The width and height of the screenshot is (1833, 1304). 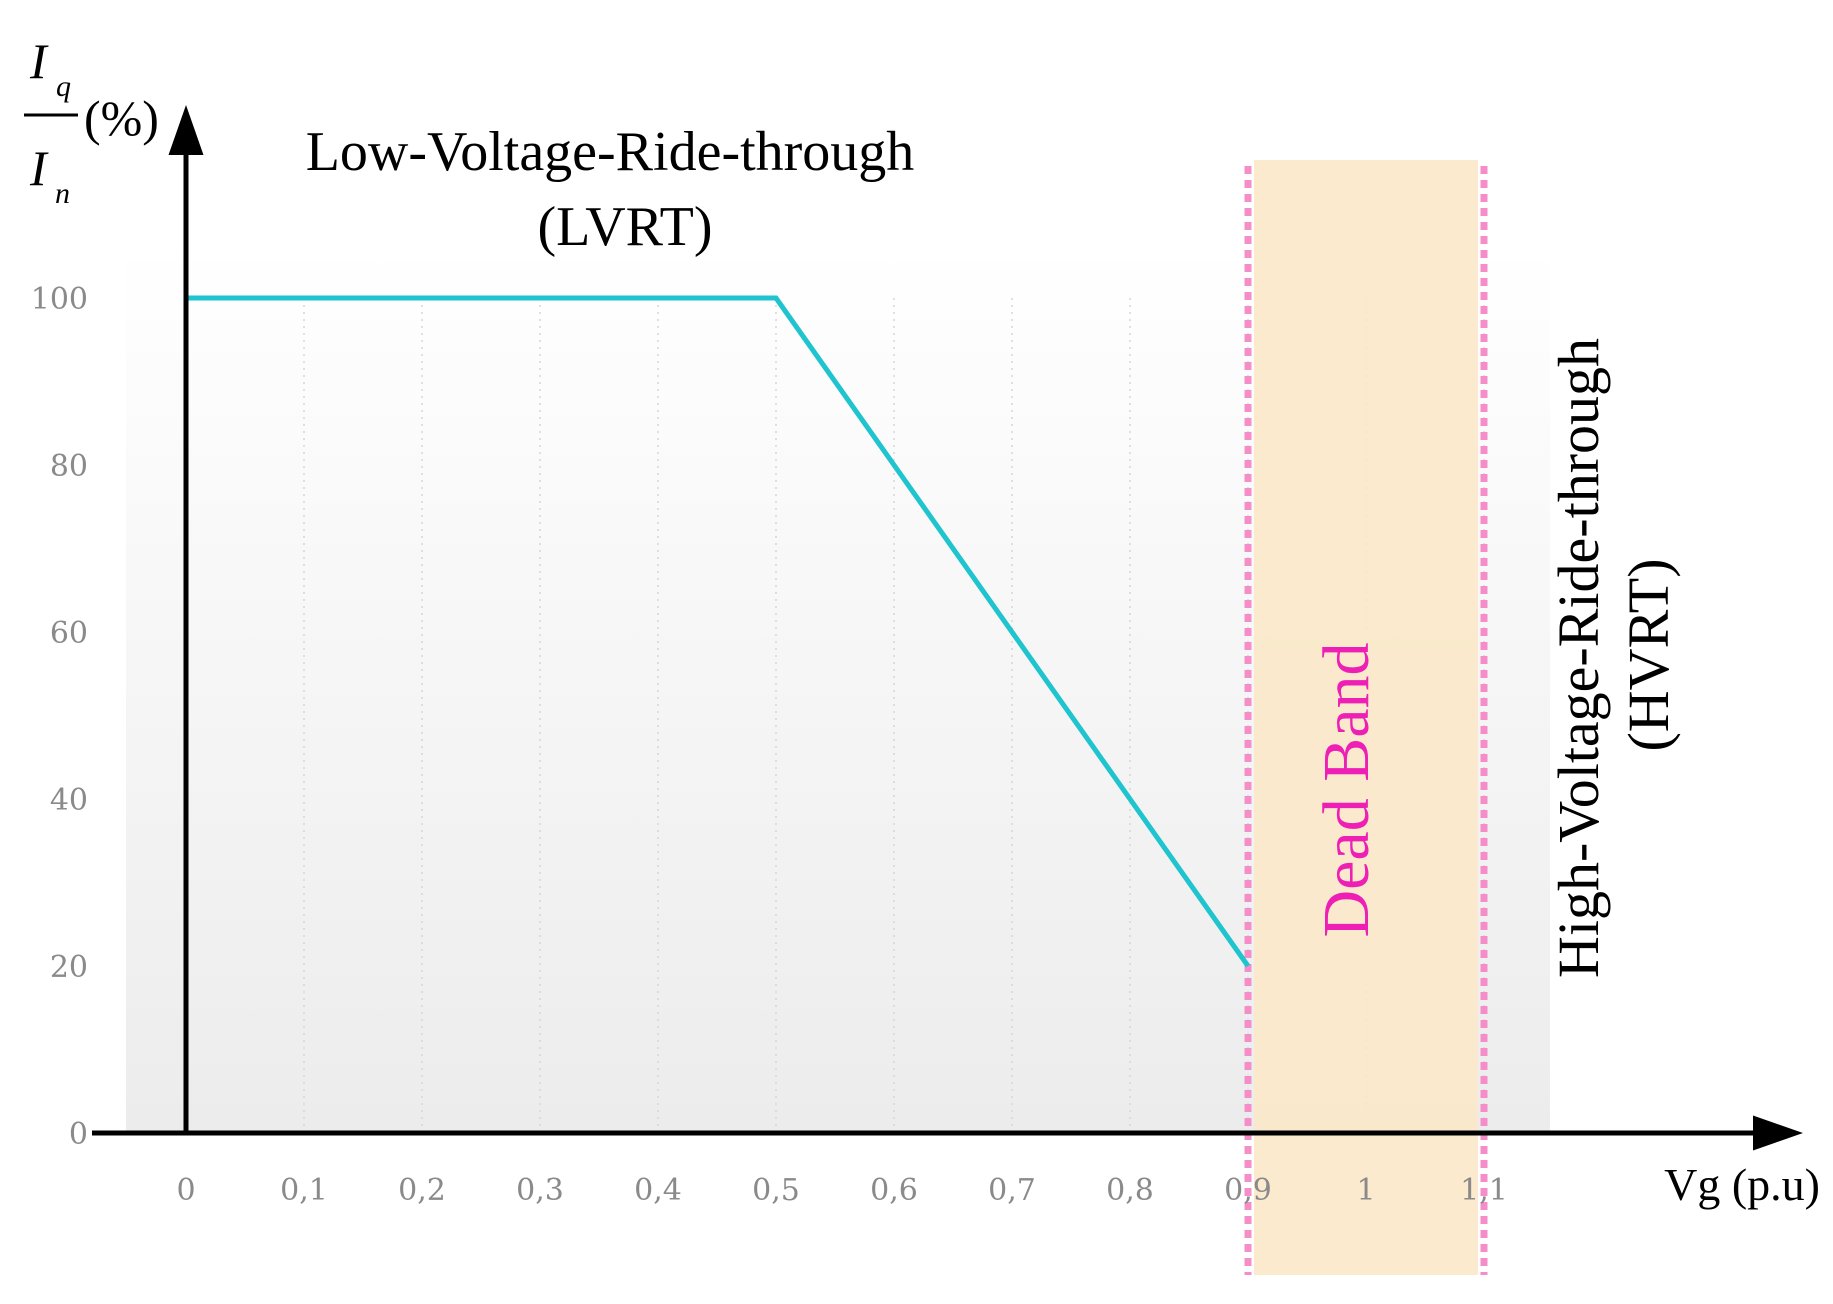 I want to click on y-label-denominator: I, so click(x=39, y=168).